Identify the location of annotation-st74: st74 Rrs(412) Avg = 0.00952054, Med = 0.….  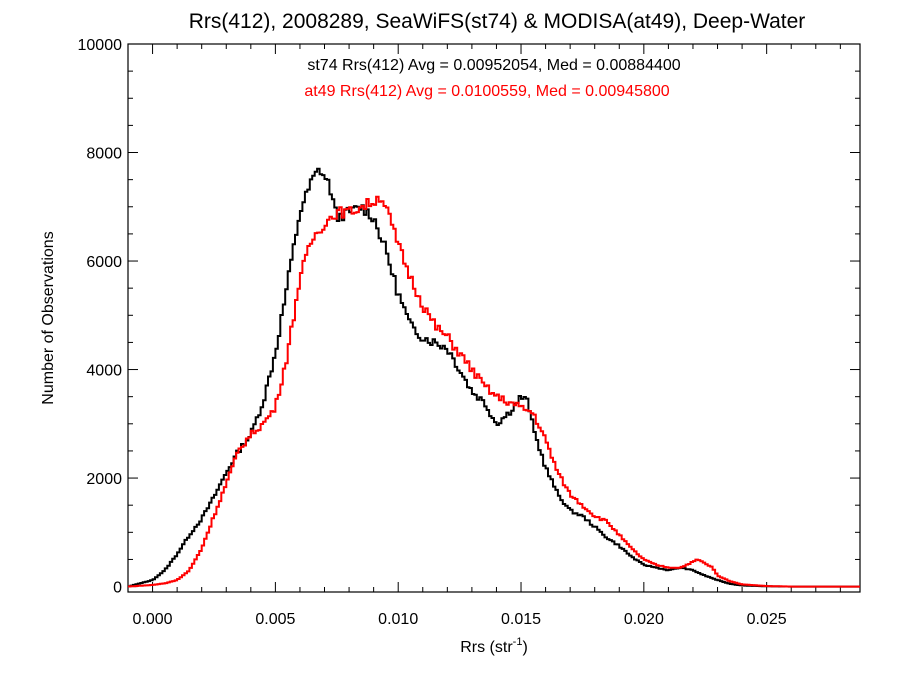
(493, 65).